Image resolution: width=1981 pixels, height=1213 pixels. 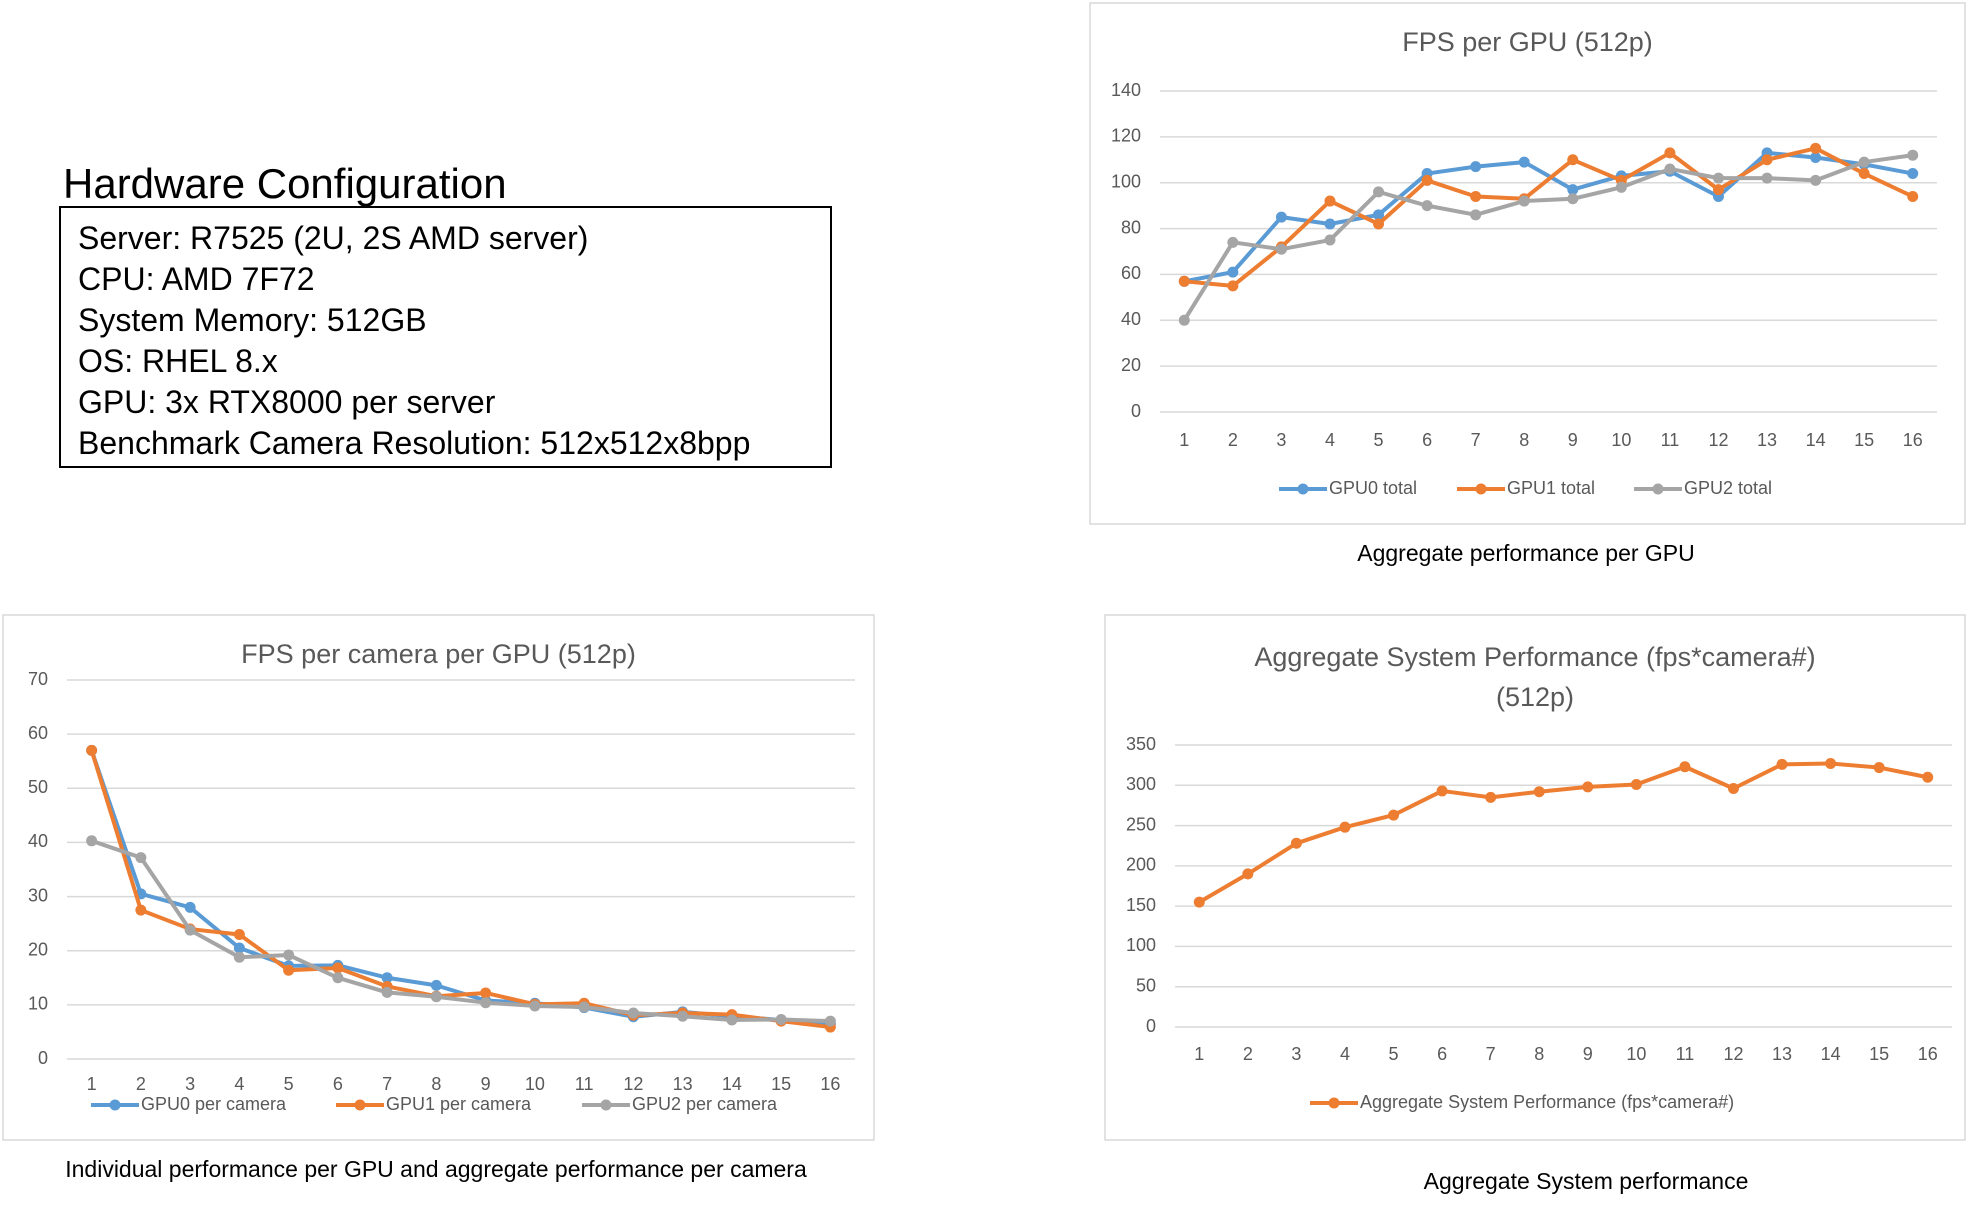 What do you see at coordinates (1131, 227) in the screenshot?
I see `y-tick-label: 80` at bounding box center [1131, 227].